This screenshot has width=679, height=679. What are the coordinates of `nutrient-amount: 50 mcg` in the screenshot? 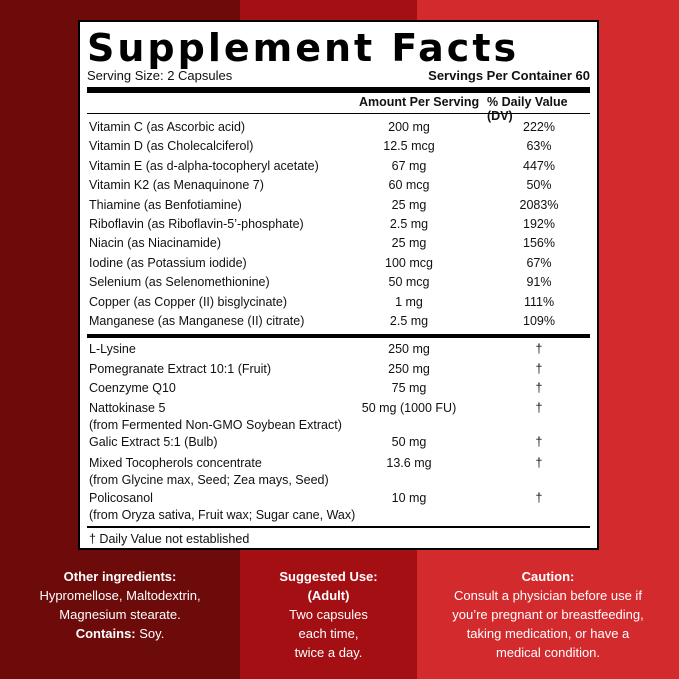 It's located at (409, 282).